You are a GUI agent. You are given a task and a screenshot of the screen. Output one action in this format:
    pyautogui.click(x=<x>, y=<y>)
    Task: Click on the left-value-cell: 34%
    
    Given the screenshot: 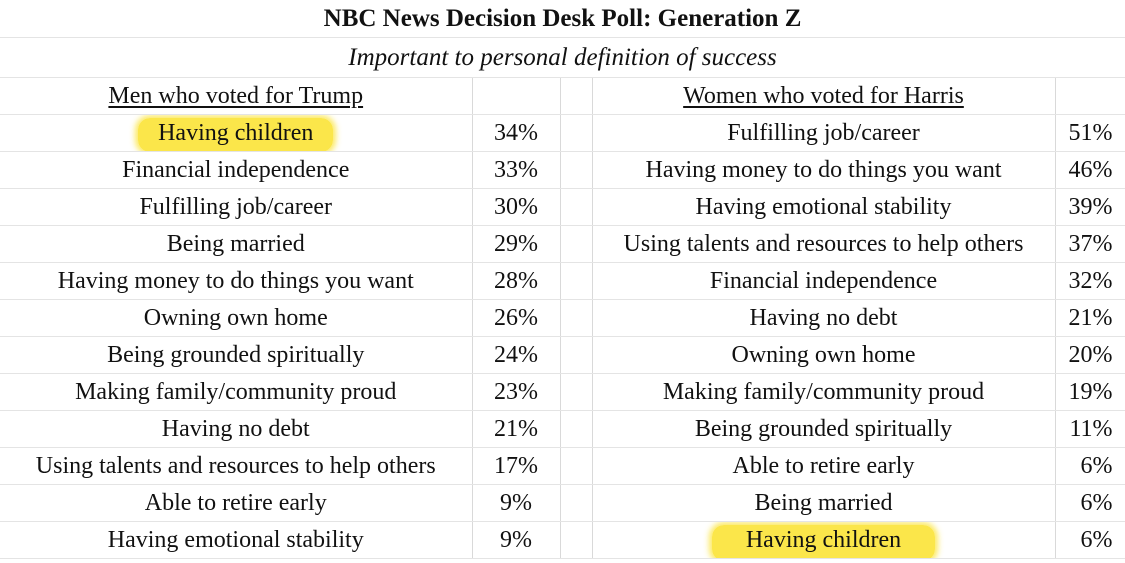 What is the action you would take?
    pyautogui.click(x=516, y=133)
    